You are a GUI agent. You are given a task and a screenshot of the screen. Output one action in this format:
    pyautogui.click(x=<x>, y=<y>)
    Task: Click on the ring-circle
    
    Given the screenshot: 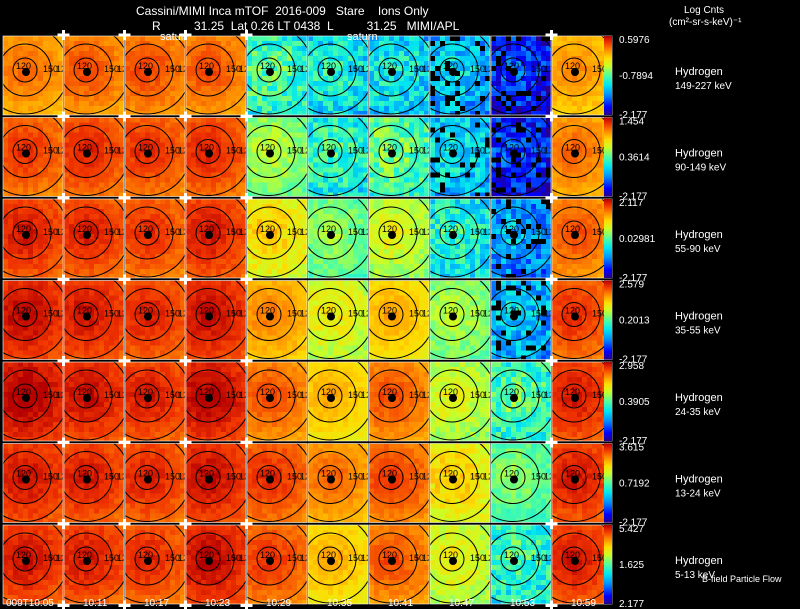 What is the action you would take?
    pyautogui.click(x=149, y=70)
    